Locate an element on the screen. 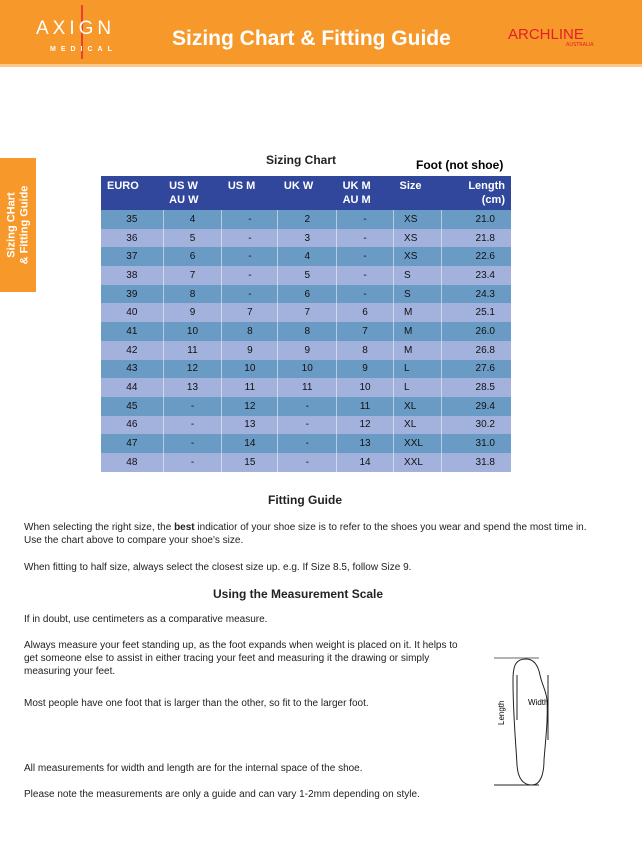 The image size is (642, 848). table-row: 40 9 7 7 6 M 25.1 is located at coordinates (306, 313).